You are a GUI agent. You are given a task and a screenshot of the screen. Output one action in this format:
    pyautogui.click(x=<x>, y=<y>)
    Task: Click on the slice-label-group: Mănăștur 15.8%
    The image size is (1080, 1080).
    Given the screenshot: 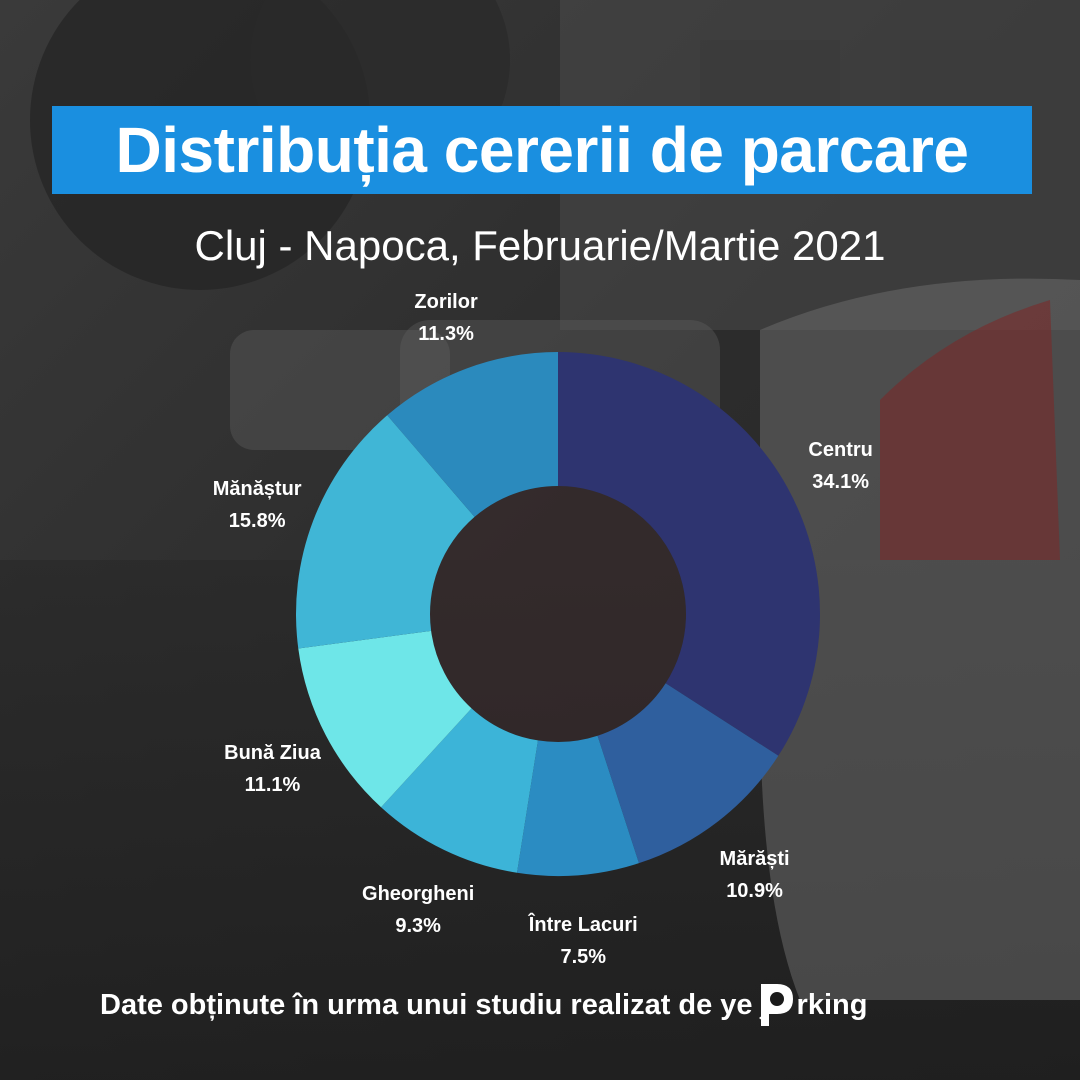 What is the action you would take?
    pyautogui.click(x=257, y=505)
    